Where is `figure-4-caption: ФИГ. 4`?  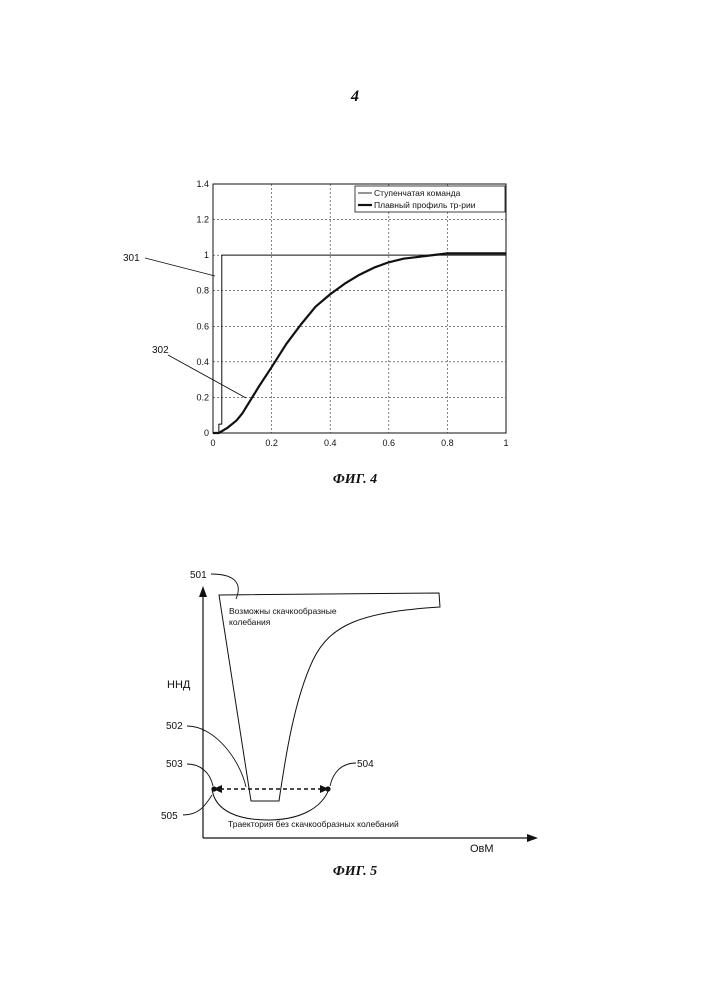
figure-4-caption: ФИГ. 4 is located at coordinates (355, 480).